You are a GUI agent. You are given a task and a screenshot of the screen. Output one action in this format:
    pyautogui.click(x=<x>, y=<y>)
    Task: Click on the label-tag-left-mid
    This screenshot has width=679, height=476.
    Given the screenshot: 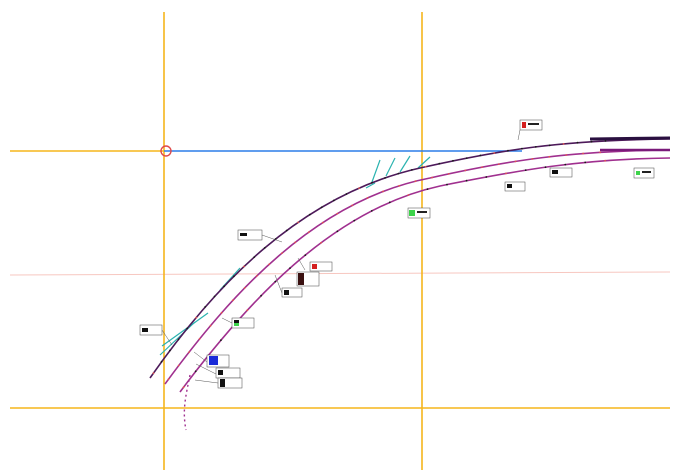 What is the action you would take?
    pyautogui.click(x=243, y=323)
    